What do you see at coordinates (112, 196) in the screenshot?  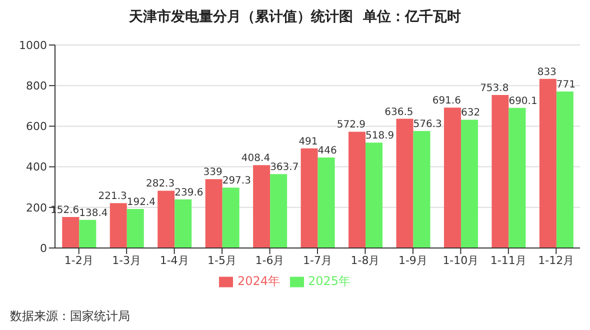 I see `data-label: 221.3` at bounding box center [112, 196].